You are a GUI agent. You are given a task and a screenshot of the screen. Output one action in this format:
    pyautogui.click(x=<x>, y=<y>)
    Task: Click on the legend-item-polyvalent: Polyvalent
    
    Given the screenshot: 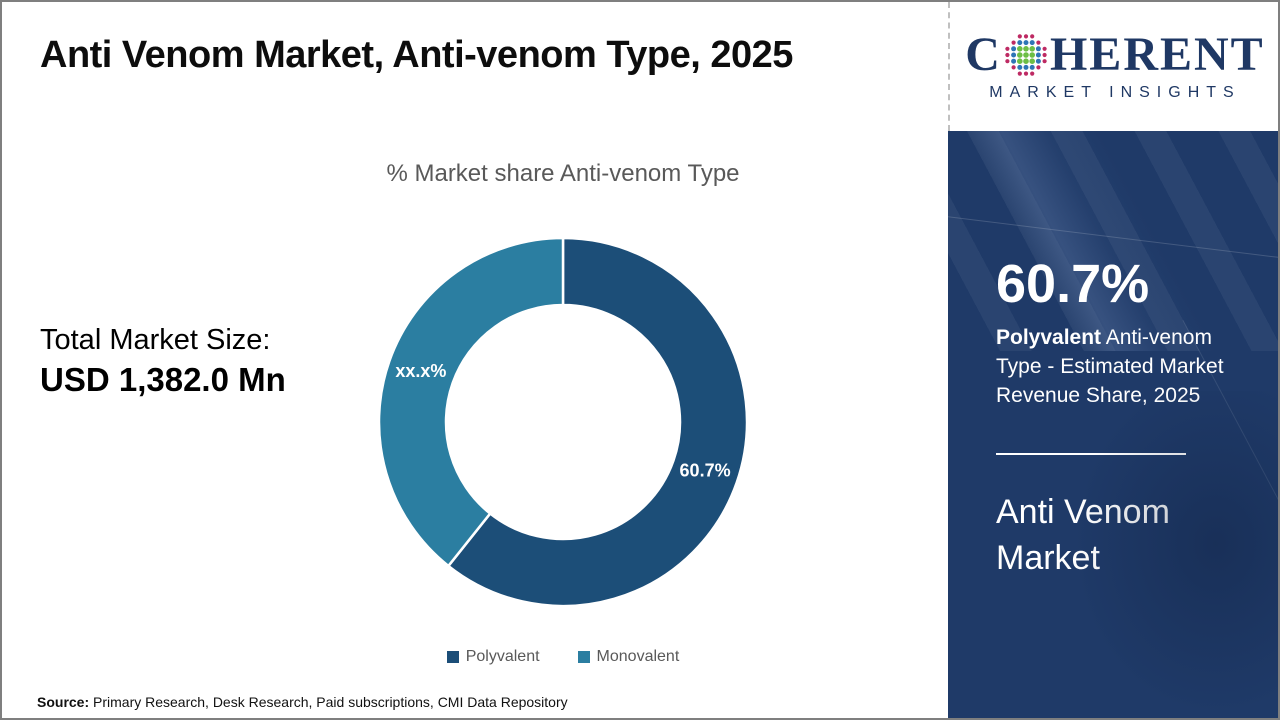 What is the action you would take?
    pyautogui.click(x=493, y=657)
    